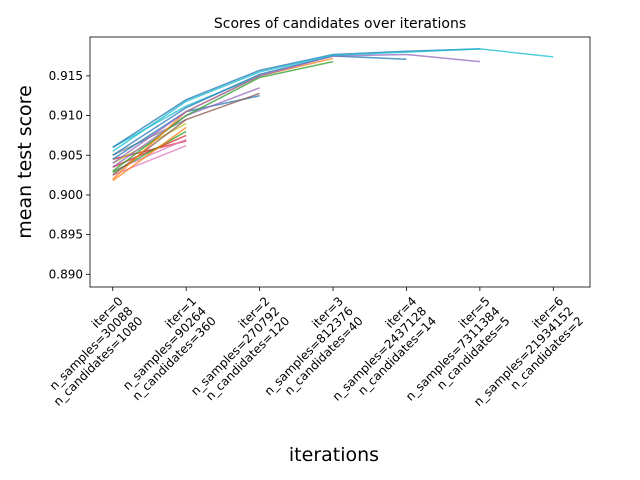 The image size is (640, 480). I want to click on x-axis-label: iterations, so click(334, 455).